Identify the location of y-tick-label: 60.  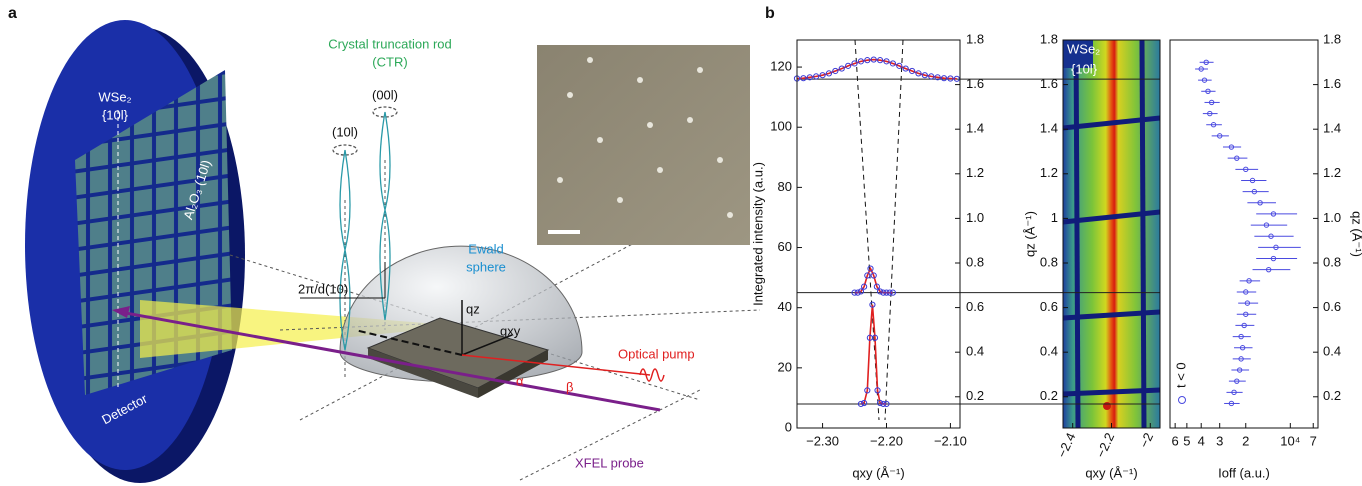
(785, 246).